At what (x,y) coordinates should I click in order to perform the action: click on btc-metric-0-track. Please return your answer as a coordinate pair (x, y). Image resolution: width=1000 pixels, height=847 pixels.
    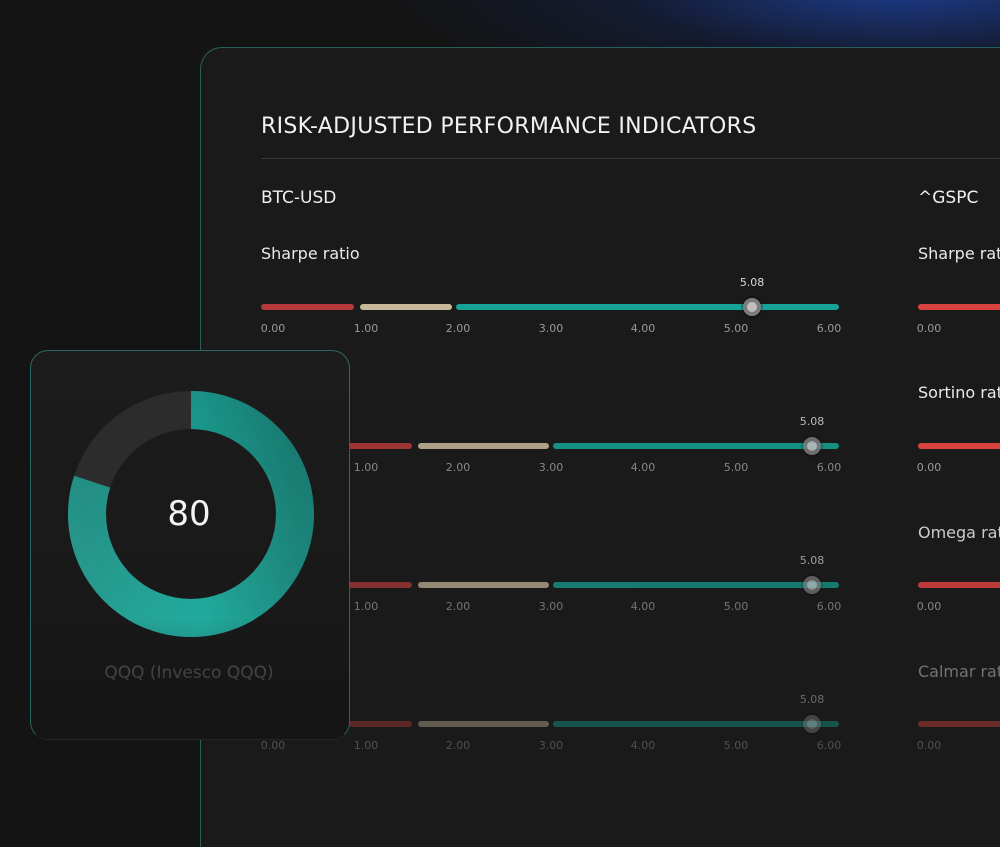
    Looking at the image, I should click on (551, 307).